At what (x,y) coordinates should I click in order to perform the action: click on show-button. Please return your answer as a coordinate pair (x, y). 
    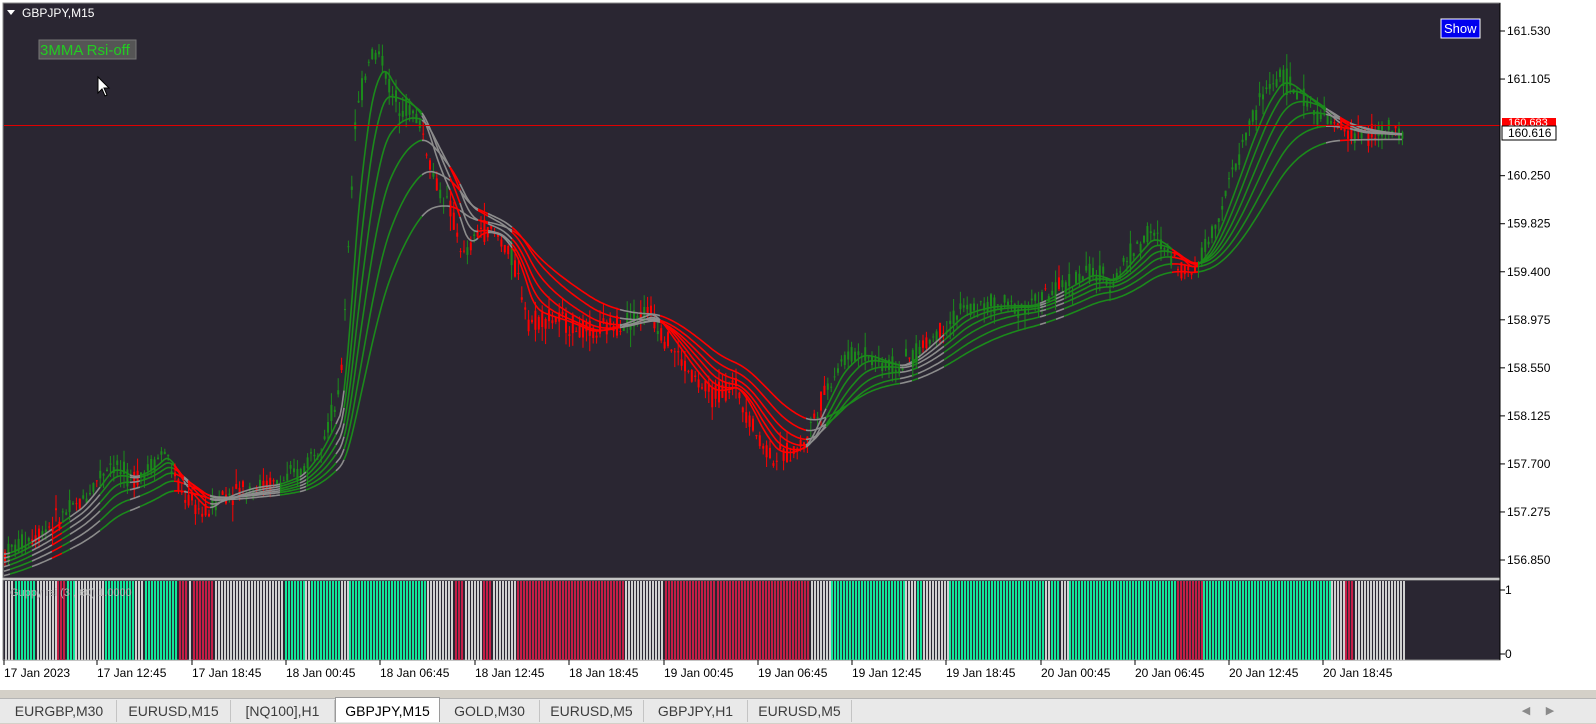
    Looking at the image, I should click on (1460, 28).